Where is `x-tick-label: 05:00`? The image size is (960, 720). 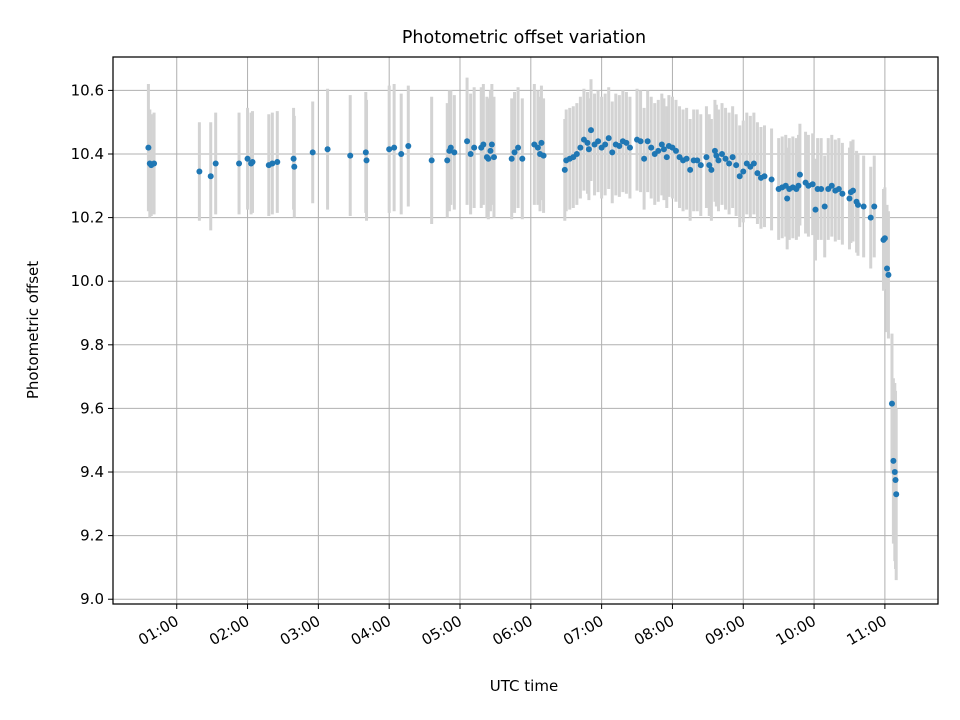
x-tick-label: 05:00 is located at coordinates (442, 630).